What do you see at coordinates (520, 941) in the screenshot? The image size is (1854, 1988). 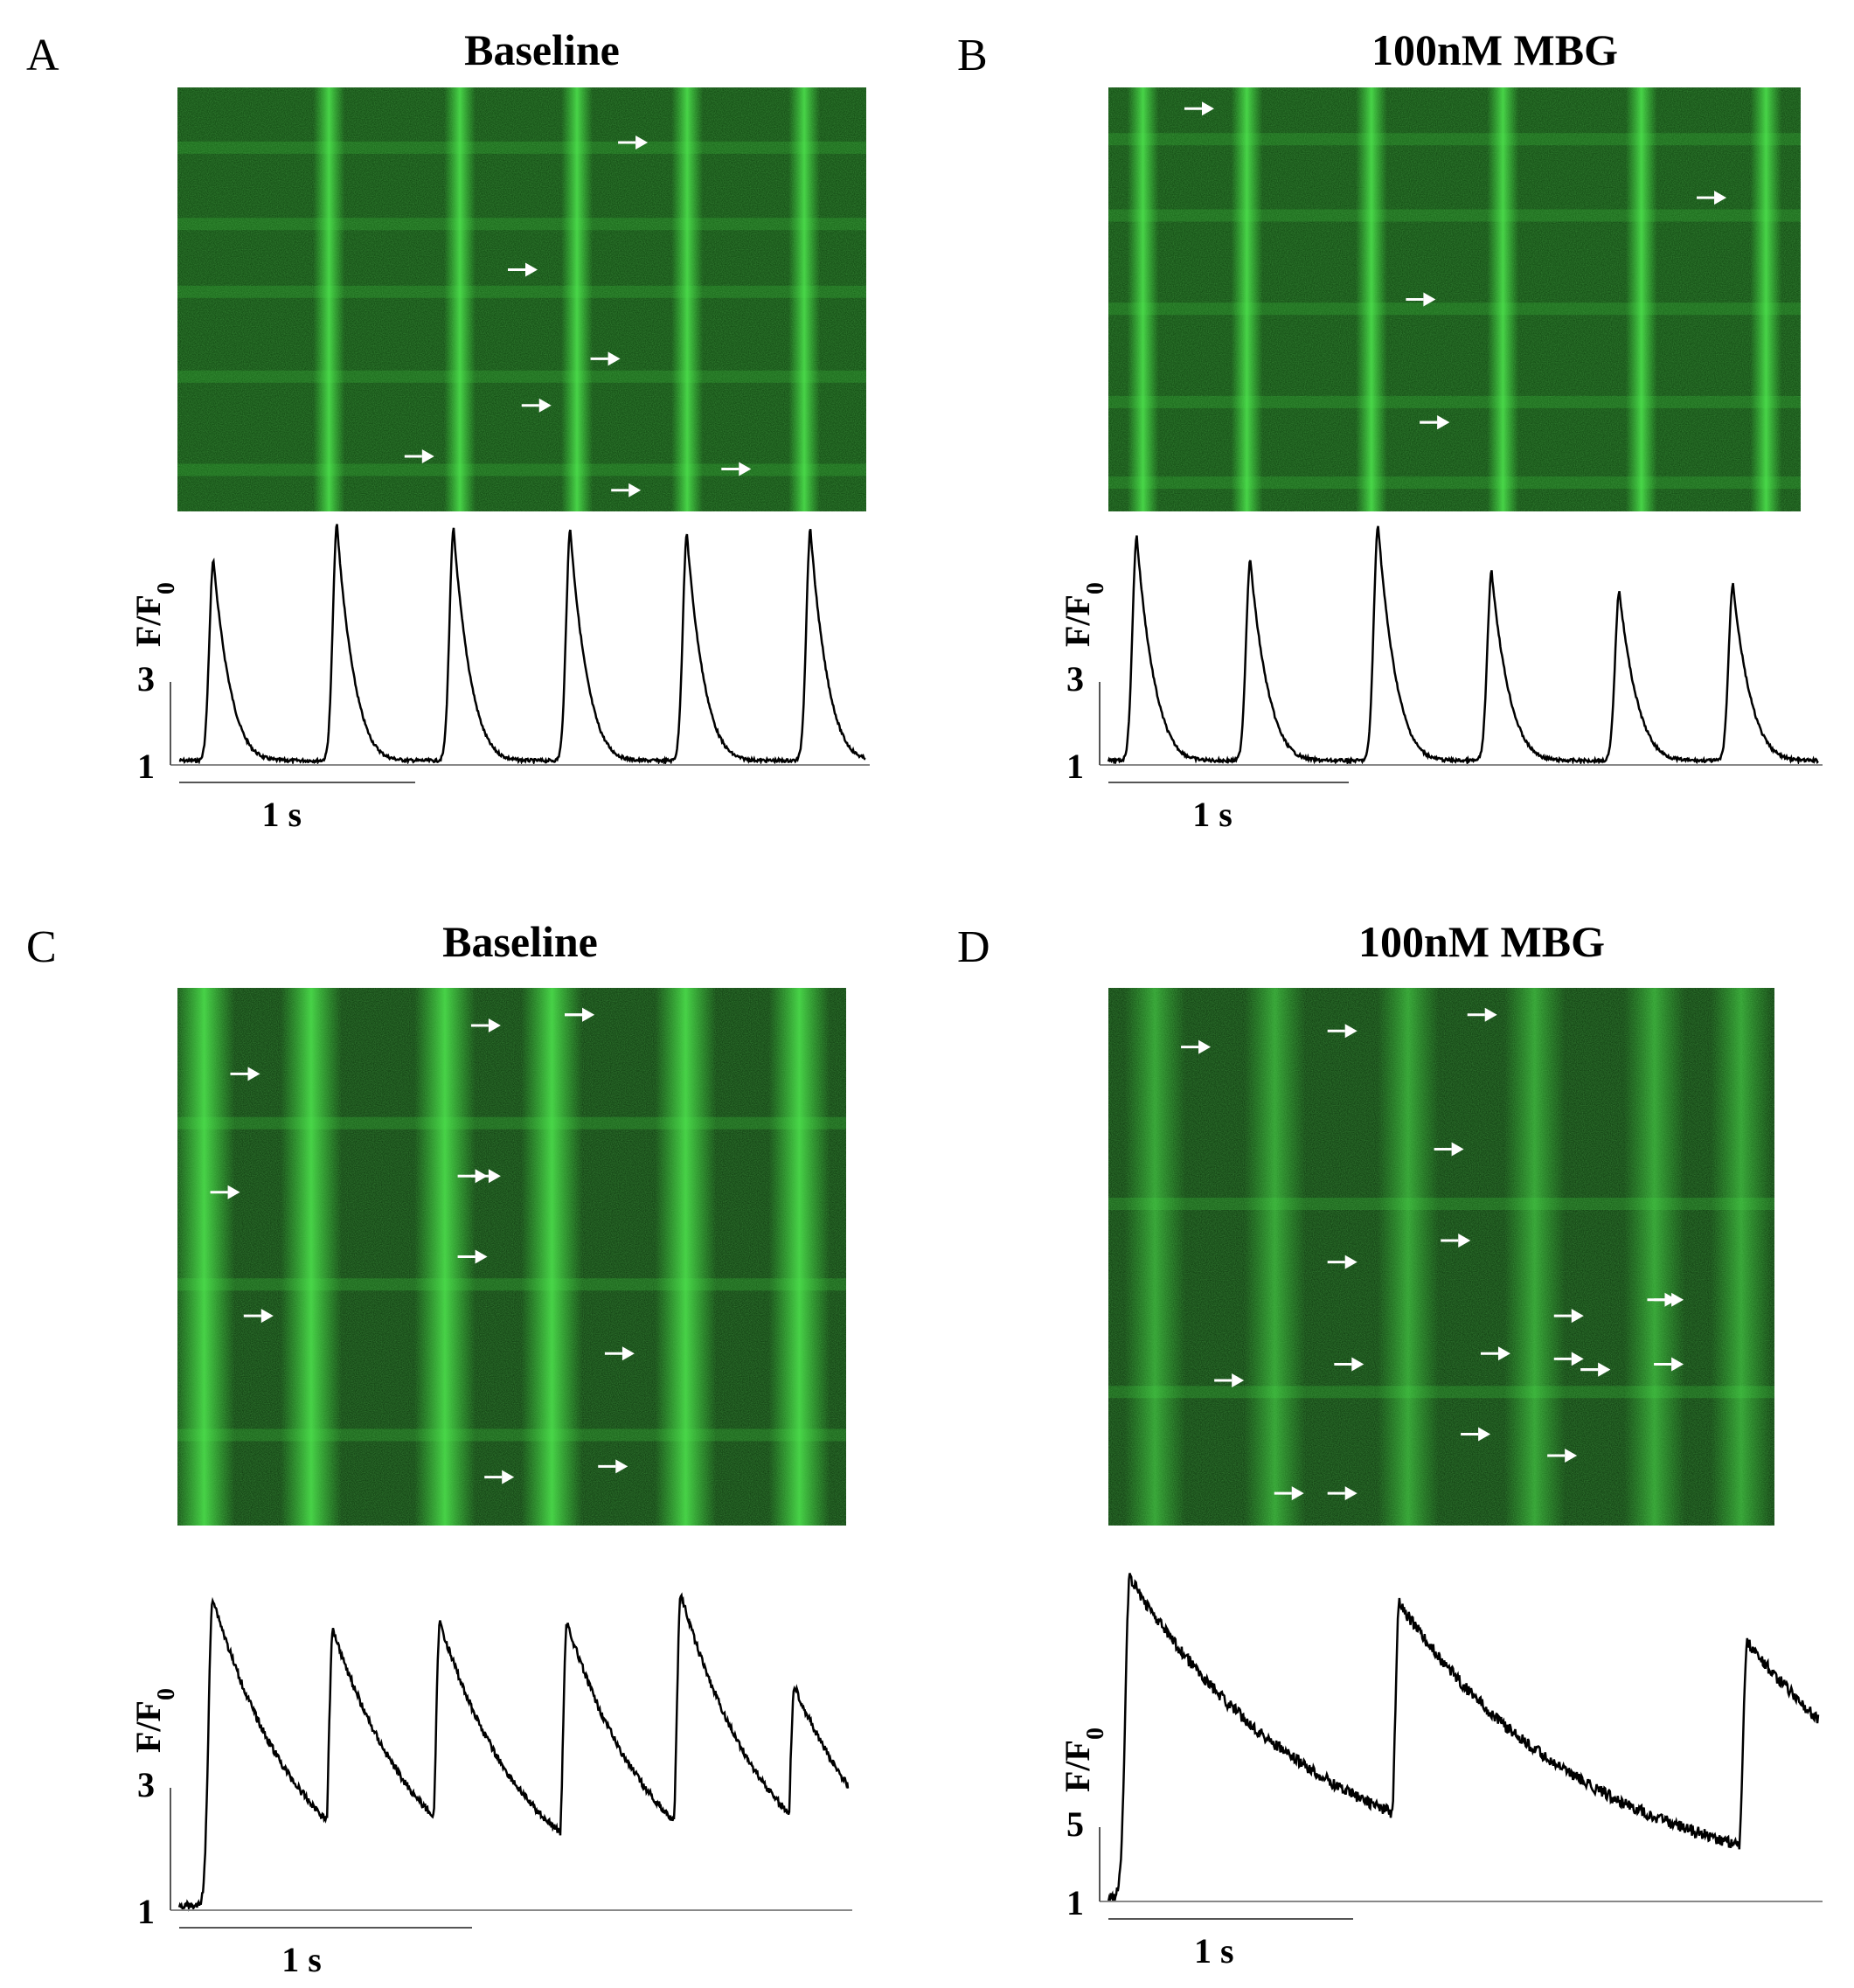 I see `panel-c-title: Baseline` at bounding box center [520, 941].